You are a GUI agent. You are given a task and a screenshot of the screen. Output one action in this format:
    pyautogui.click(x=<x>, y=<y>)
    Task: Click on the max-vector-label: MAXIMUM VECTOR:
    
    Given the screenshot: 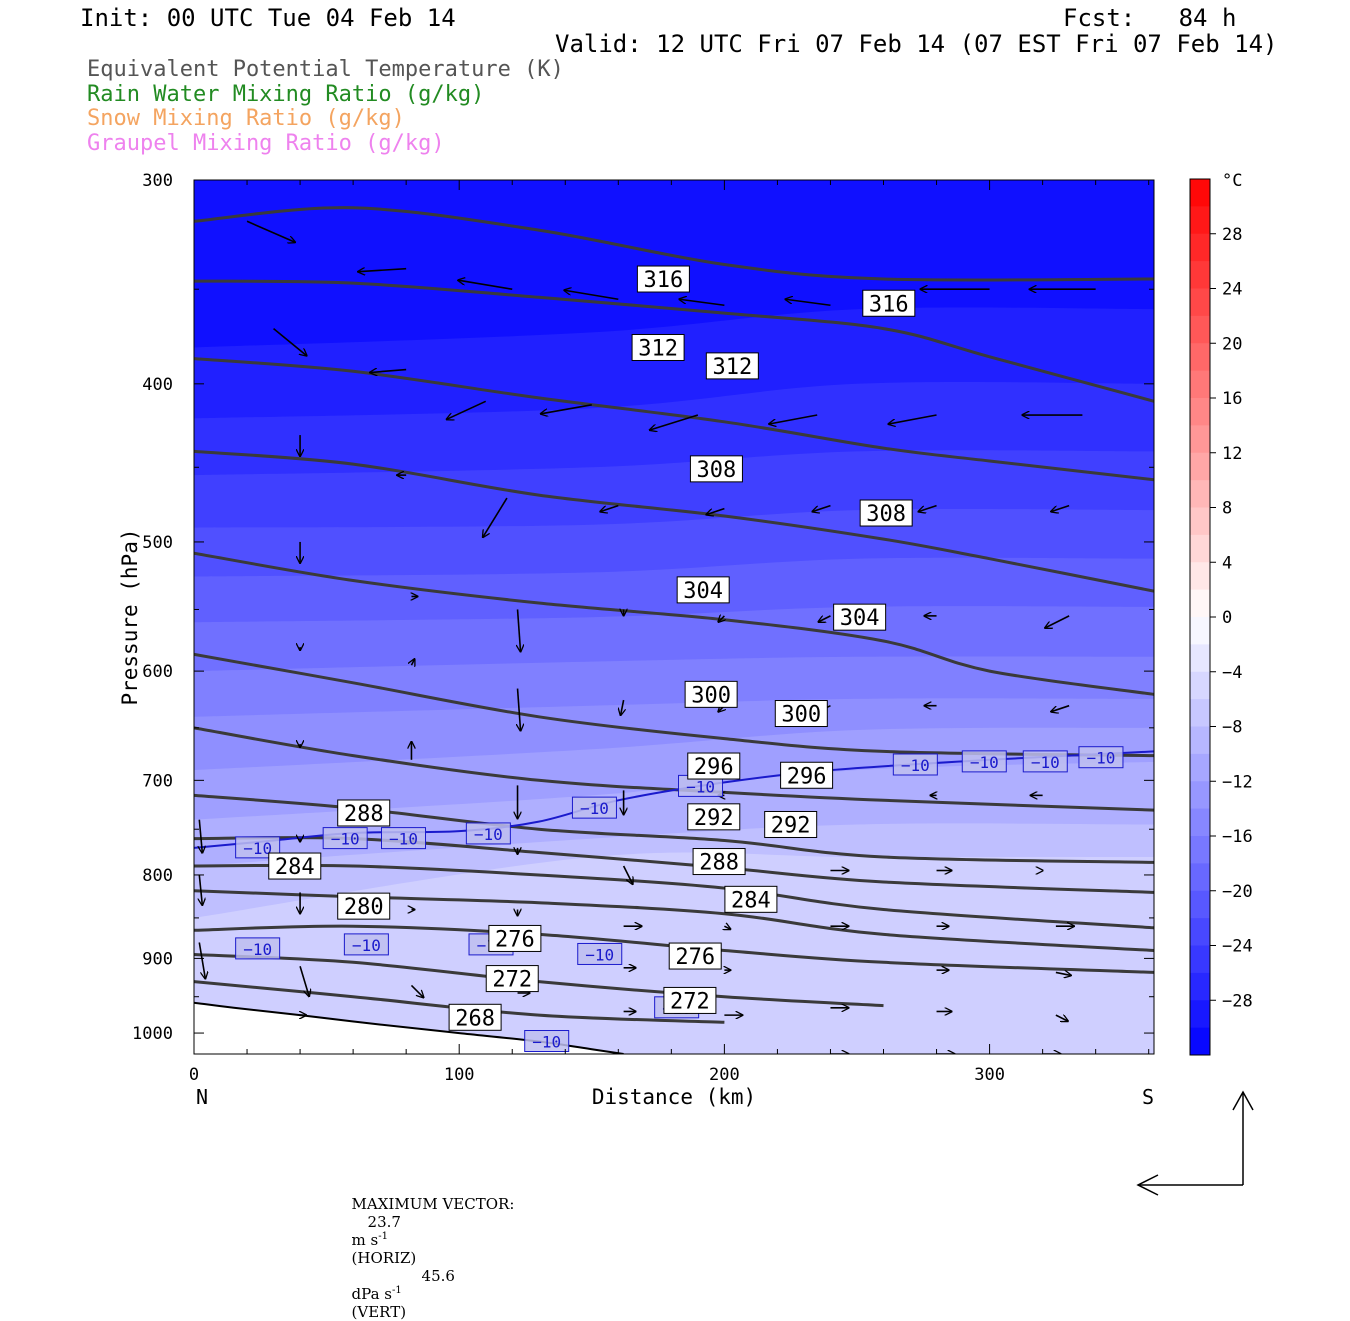 What is the action you would take?
    pyautogui.click(x=433, y=1204)
    